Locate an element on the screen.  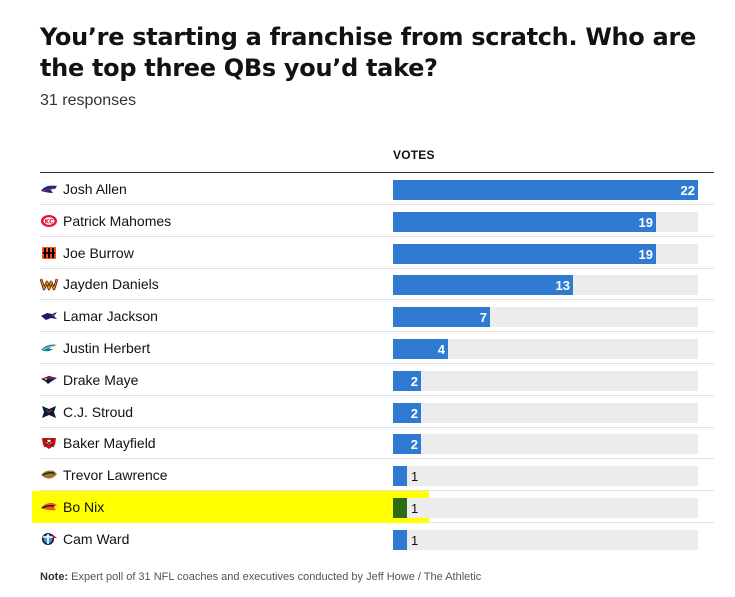
player-name: Trevor Lawrence is located at coordinates (115, 475).